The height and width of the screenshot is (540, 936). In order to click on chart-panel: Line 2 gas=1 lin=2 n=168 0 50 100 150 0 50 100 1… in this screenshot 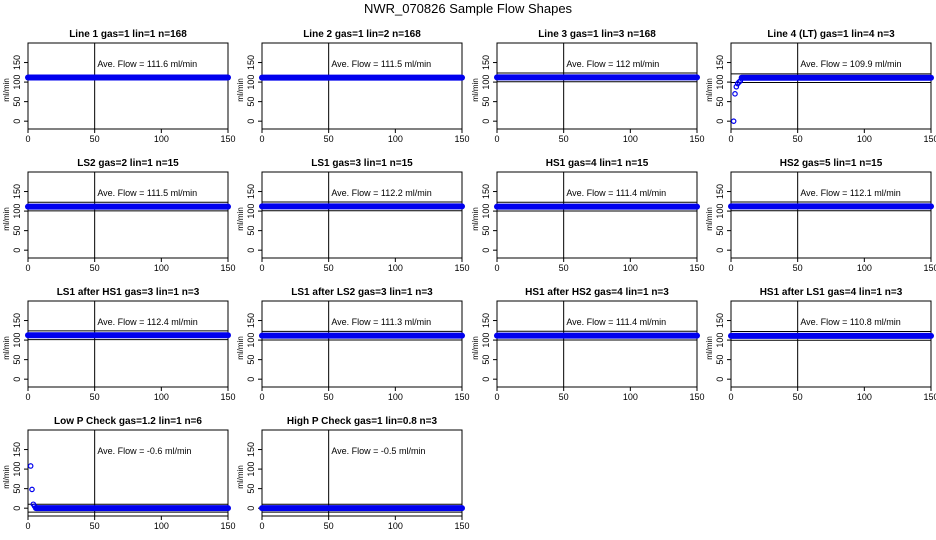, I will do `click(353, 86)`.